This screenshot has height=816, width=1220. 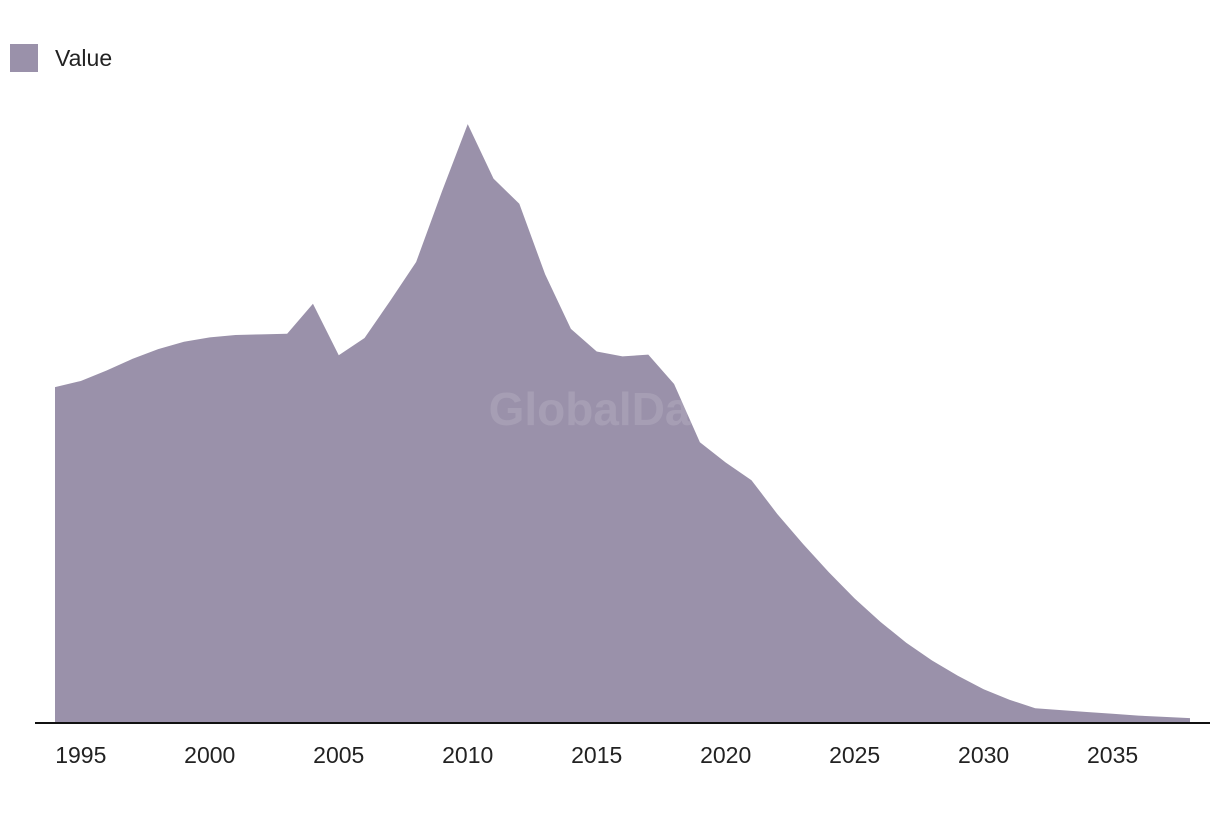 I want to click on x-tick-label-2000: 2000, so click(x=209, y=755).